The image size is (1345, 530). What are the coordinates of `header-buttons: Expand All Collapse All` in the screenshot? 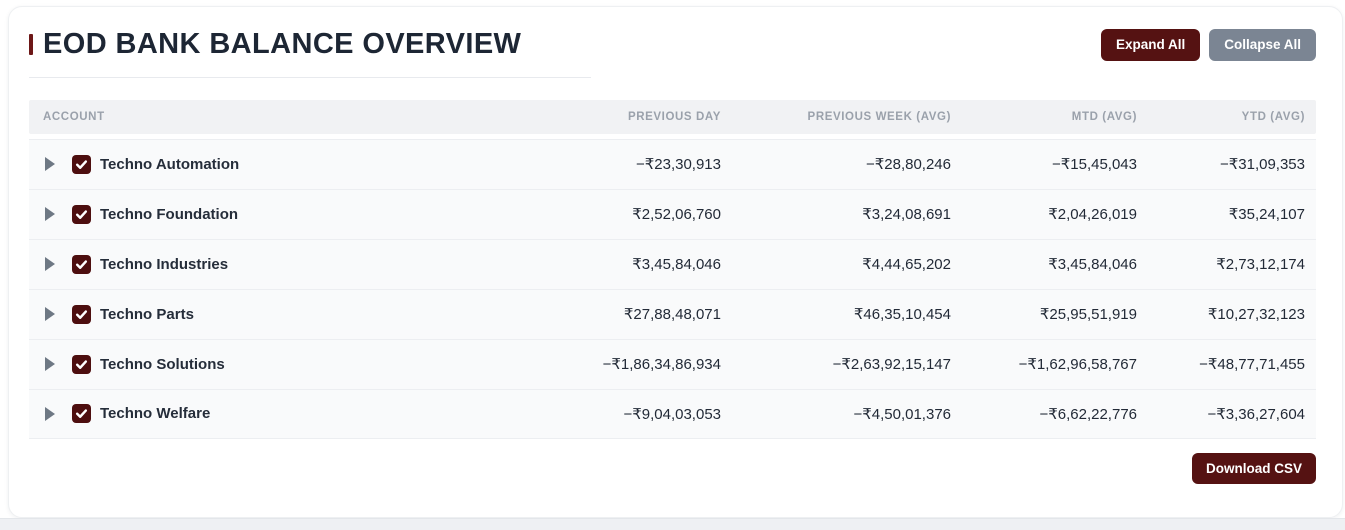 It's located at (1208, 45).